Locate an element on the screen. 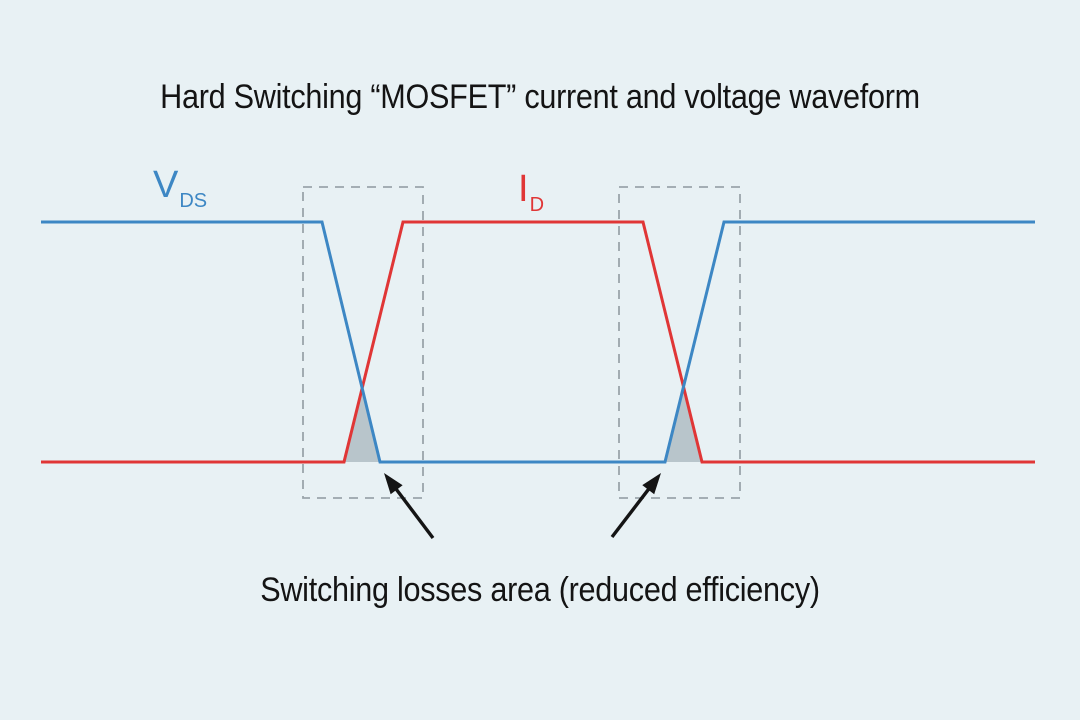 This screenshot has width=1080, height=720. id-label-symbol: I is located at coordinates (523, 189).